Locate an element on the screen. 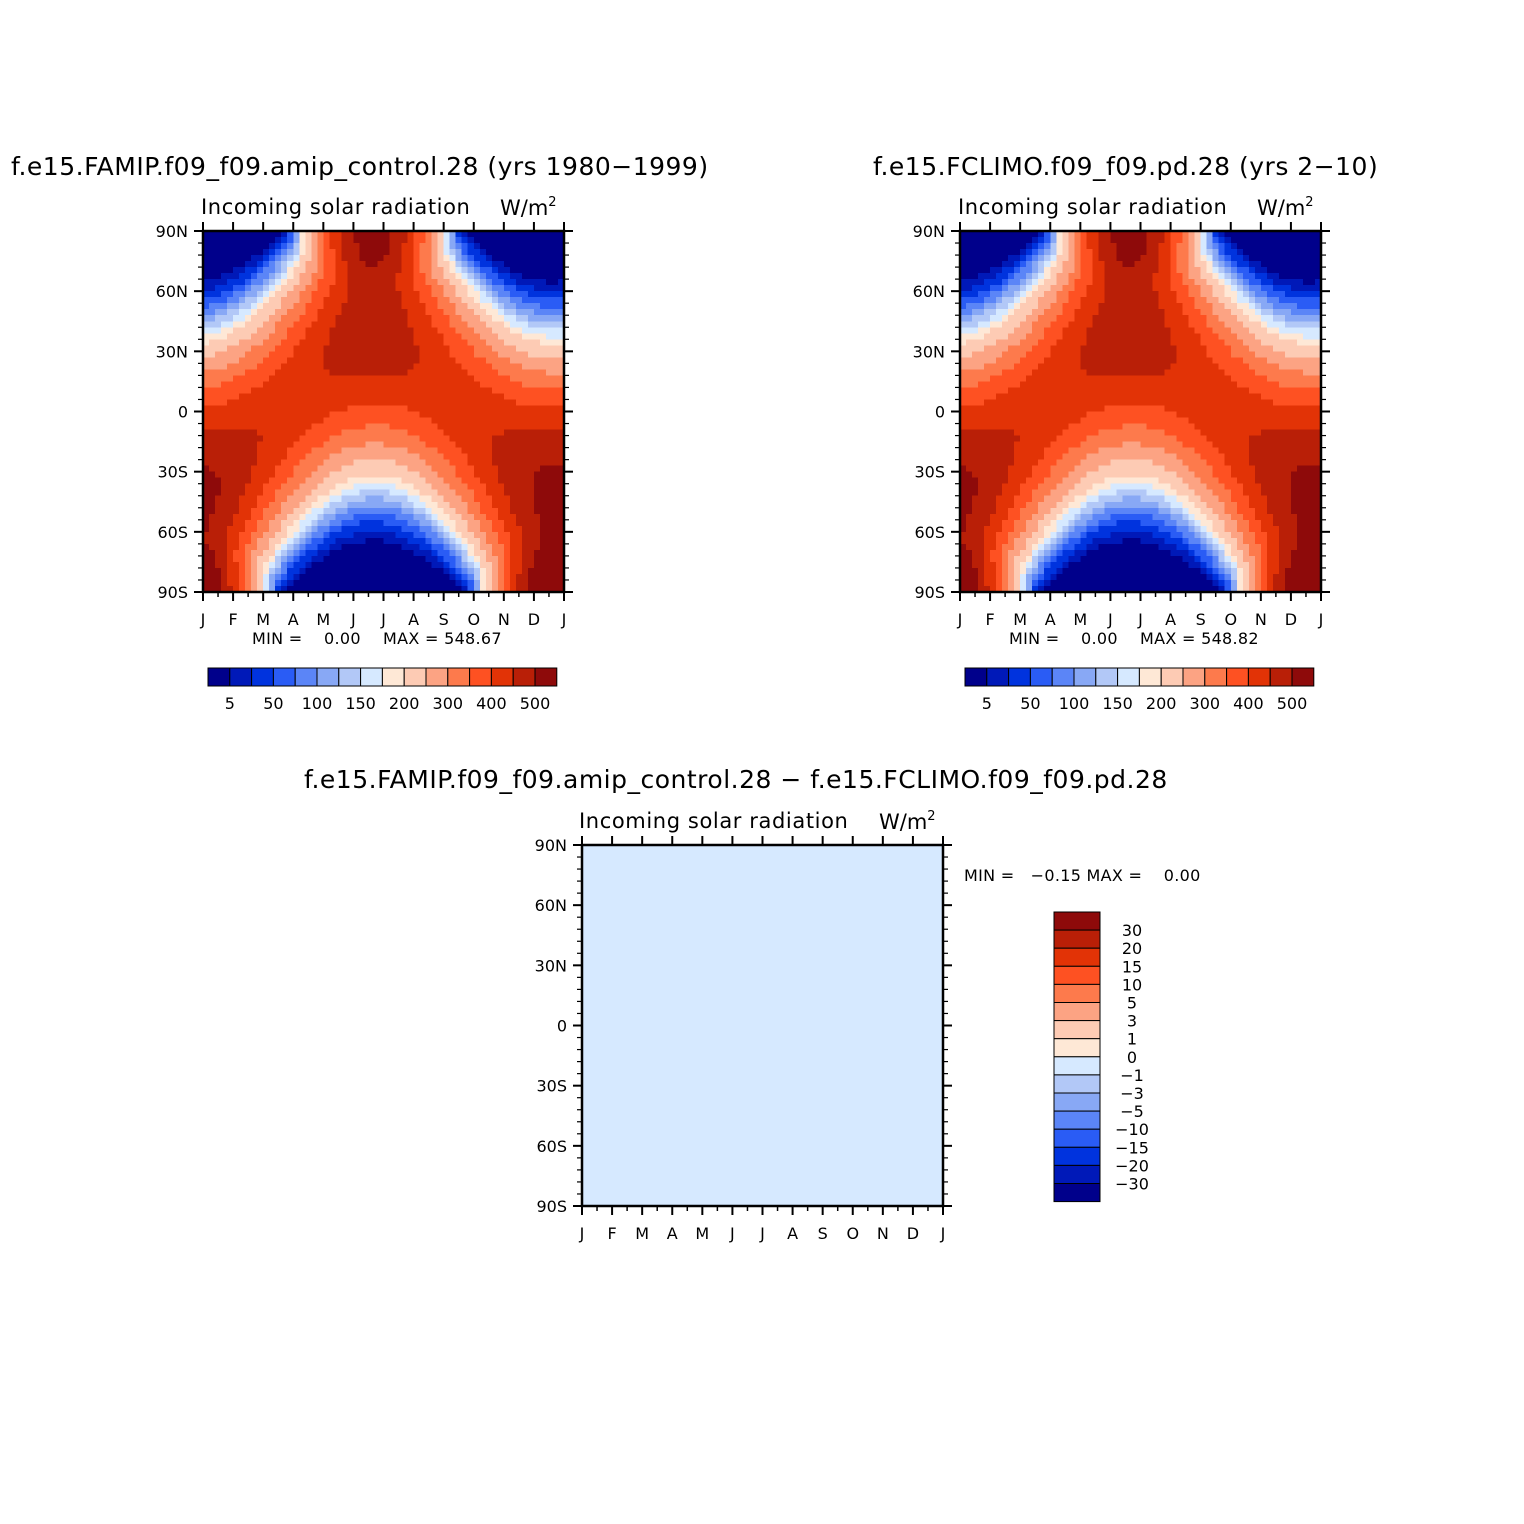  panel1-min: MIN = 0.00 is located at coordinates (306, 638).